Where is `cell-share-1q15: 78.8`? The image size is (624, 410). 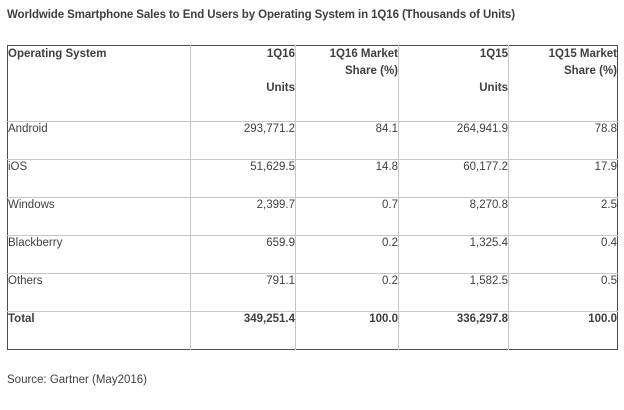 cell-share-1q15: 78.8 is located at coordinates (563, 140).